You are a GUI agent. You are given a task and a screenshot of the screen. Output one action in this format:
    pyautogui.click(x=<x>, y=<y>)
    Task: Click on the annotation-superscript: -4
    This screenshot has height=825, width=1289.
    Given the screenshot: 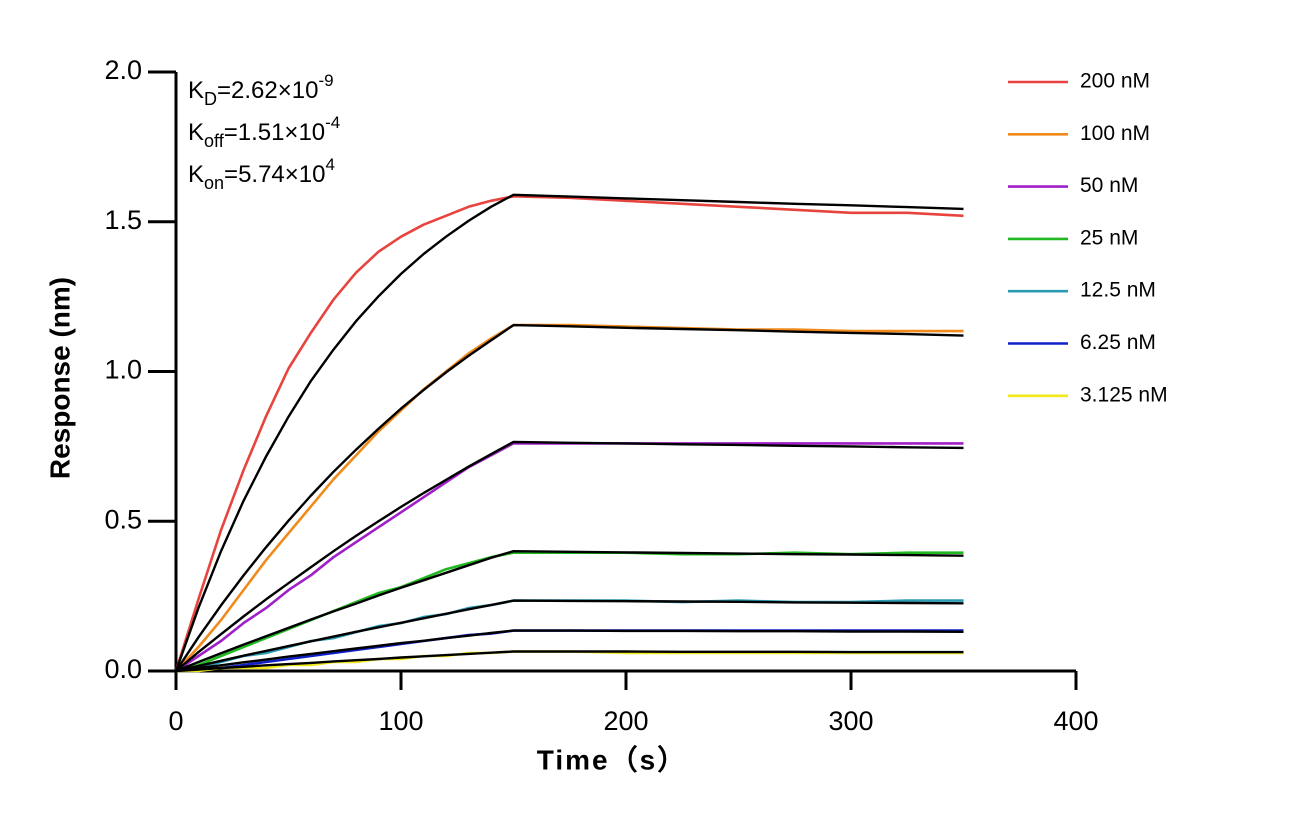 What is the action you would take?
    pyautogui.click(x=332, y=122)
    